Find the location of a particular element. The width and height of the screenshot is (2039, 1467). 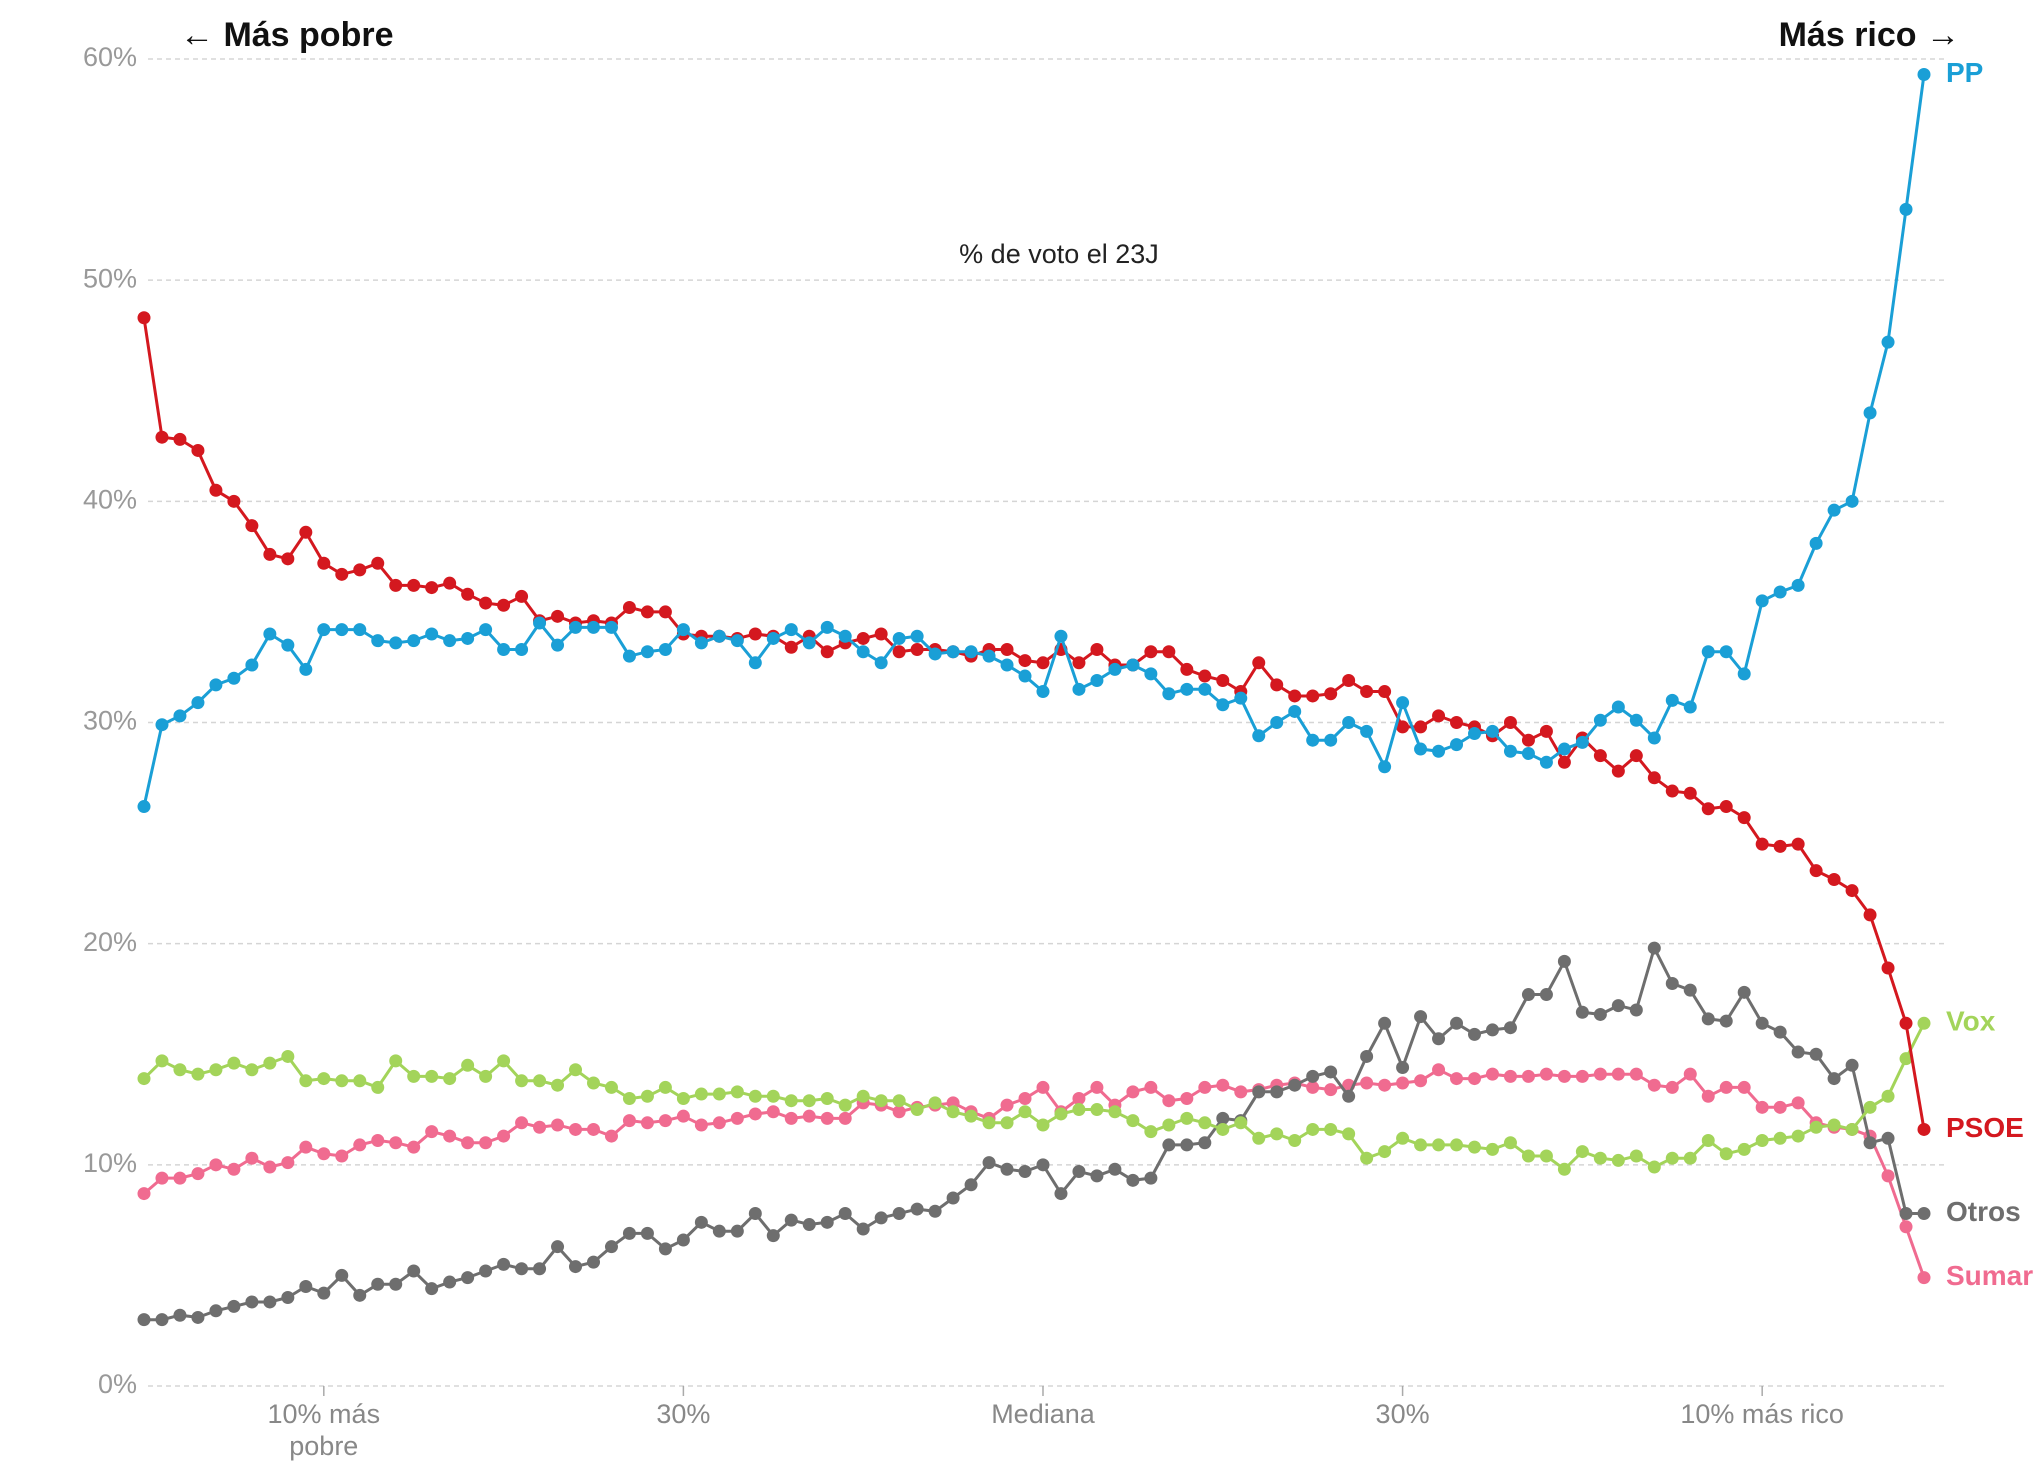

y-tick-label: 0% is located at coordinates (117, 1384).